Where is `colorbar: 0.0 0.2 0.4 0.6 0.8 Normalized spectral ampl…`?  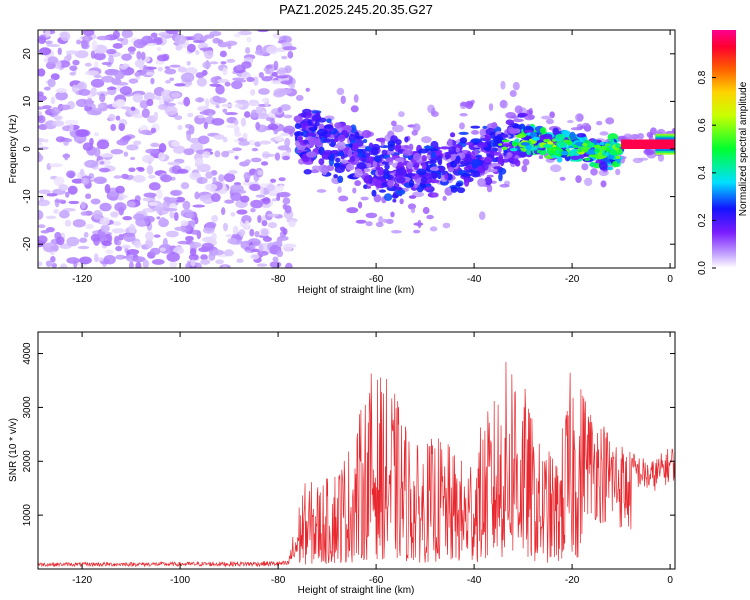
colorbar: 0.0 0.2 0.4 0.6 0.8 Normalized spectral ampl… is located at coordinates (723, 152).